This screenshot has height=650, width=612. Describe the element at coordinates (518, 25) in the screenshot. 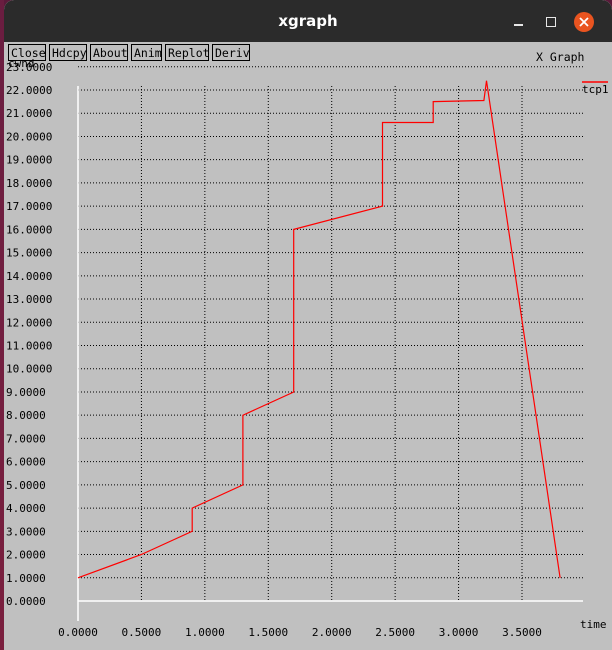

I see `minimize-icon` at that location.